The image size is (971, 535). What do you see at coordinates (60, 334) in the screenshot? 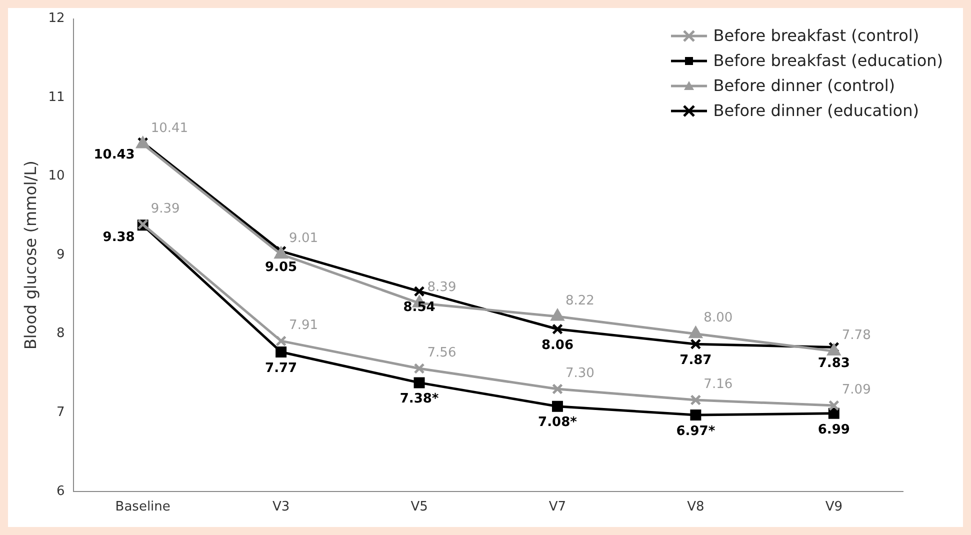
I see `y-tick-label: 8` at bounding box center [60, 334].